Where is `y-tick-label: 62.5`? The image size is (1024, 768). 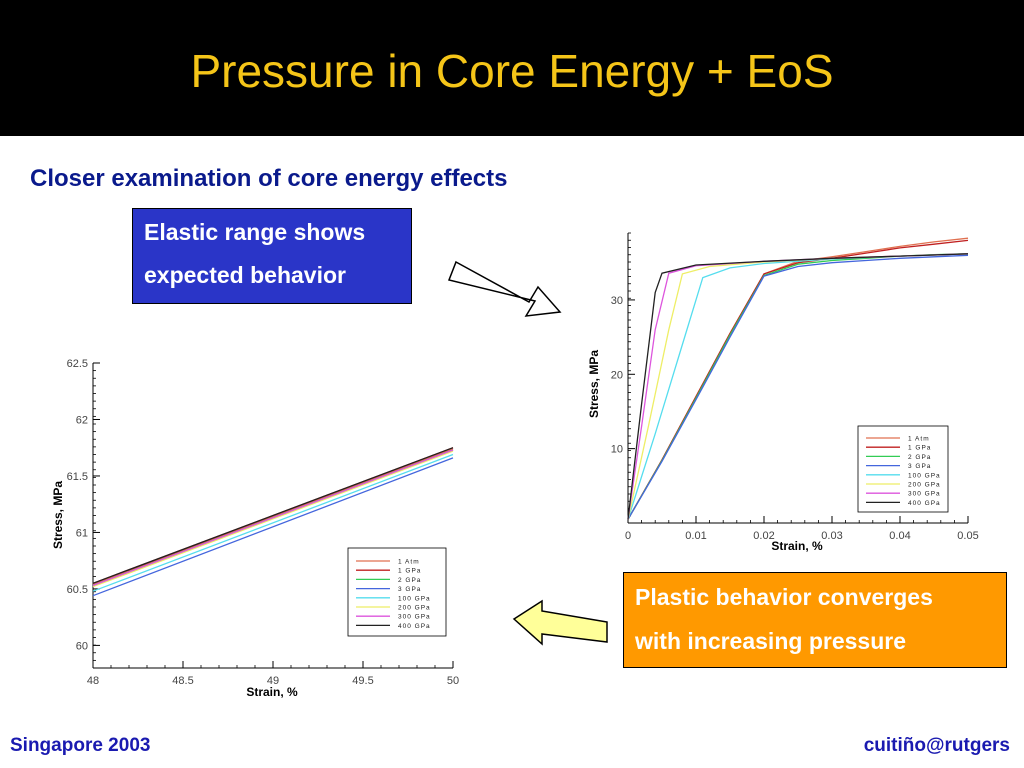
y-tick-label: 62.5 is located at coordinates (77, 364).